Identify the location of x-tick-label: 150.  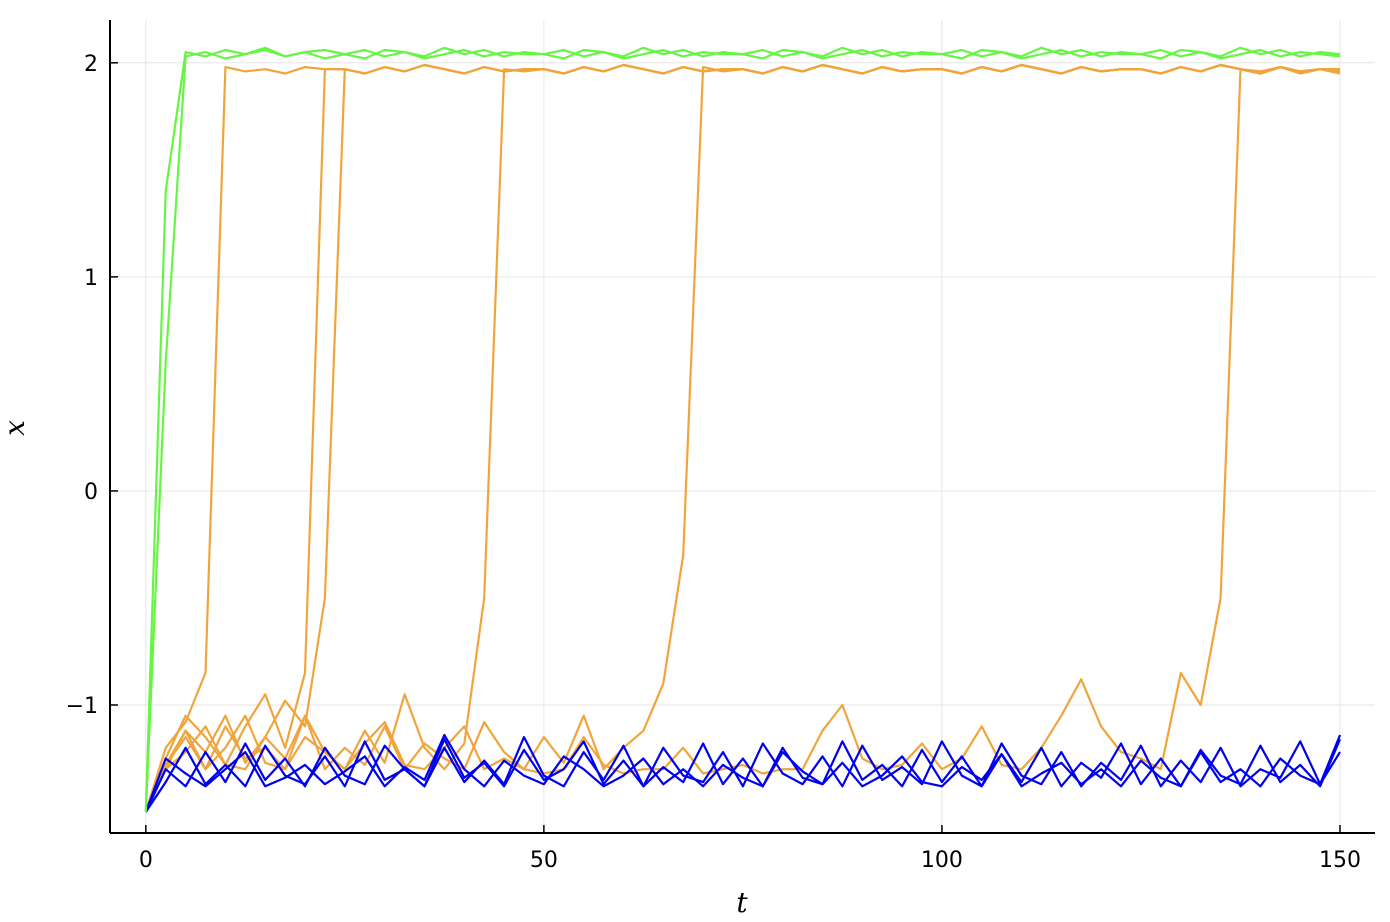
(1340, 860).